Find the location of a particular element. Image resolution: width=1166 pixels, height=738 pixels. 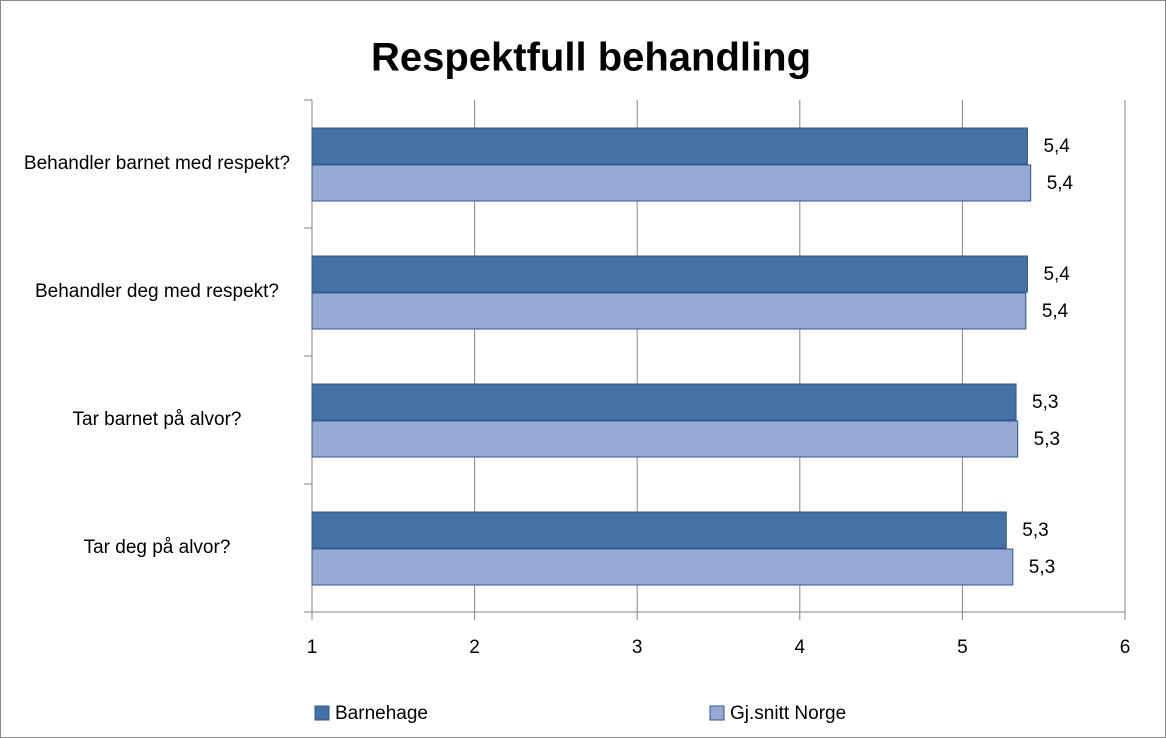

x-tick-label: 2 is located at coordinates (474, 647).